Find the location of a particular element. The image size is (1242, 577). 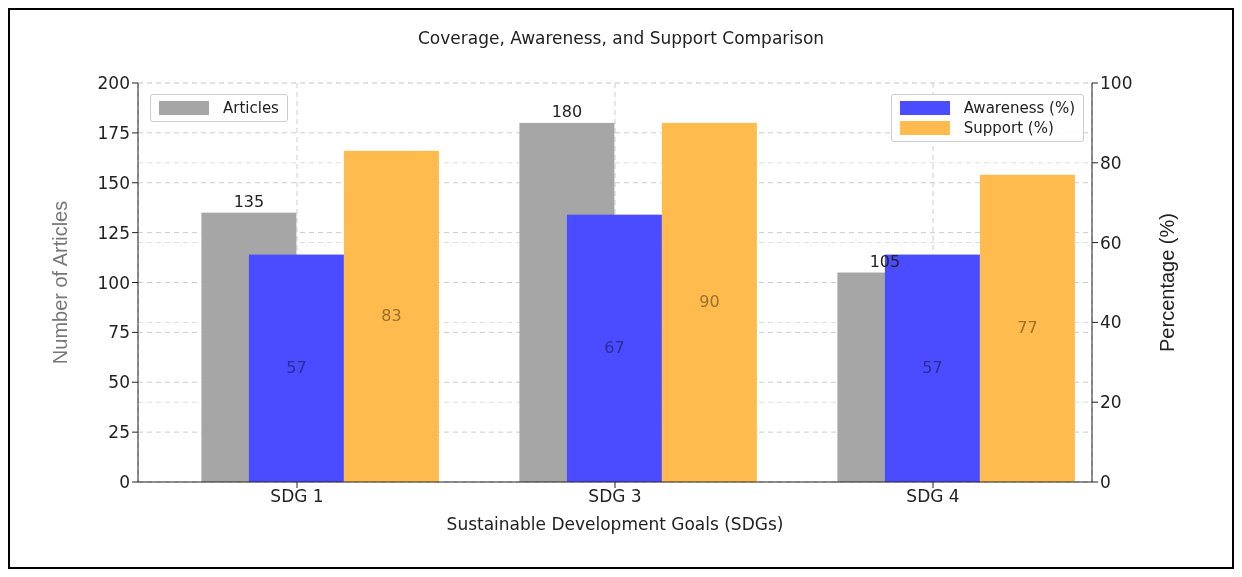

data-label: 83 is located at coordinates (391, 315).